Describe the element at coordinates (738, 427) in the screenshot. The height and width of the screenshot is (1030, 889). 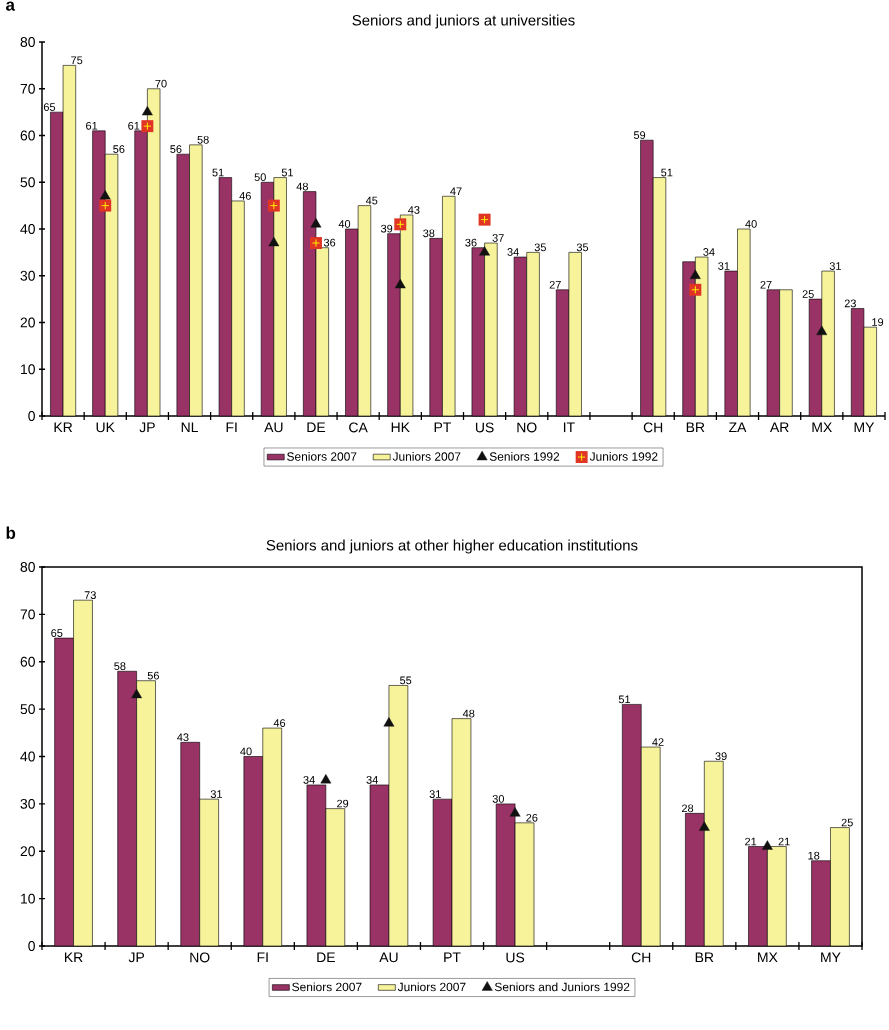
I see `x-tick-label: ZA` at that location.